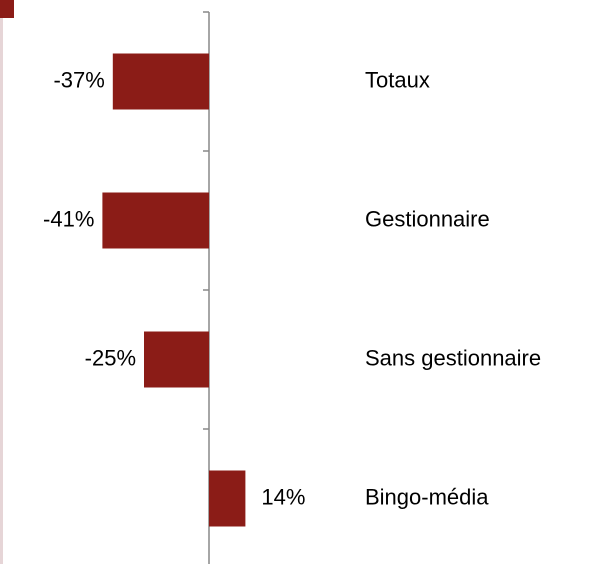 The width and height of the screenshot is (602, 564). Describe the element at coordinates (397, 79) in the screenshot. I see `category-label: Totaux` at that location.